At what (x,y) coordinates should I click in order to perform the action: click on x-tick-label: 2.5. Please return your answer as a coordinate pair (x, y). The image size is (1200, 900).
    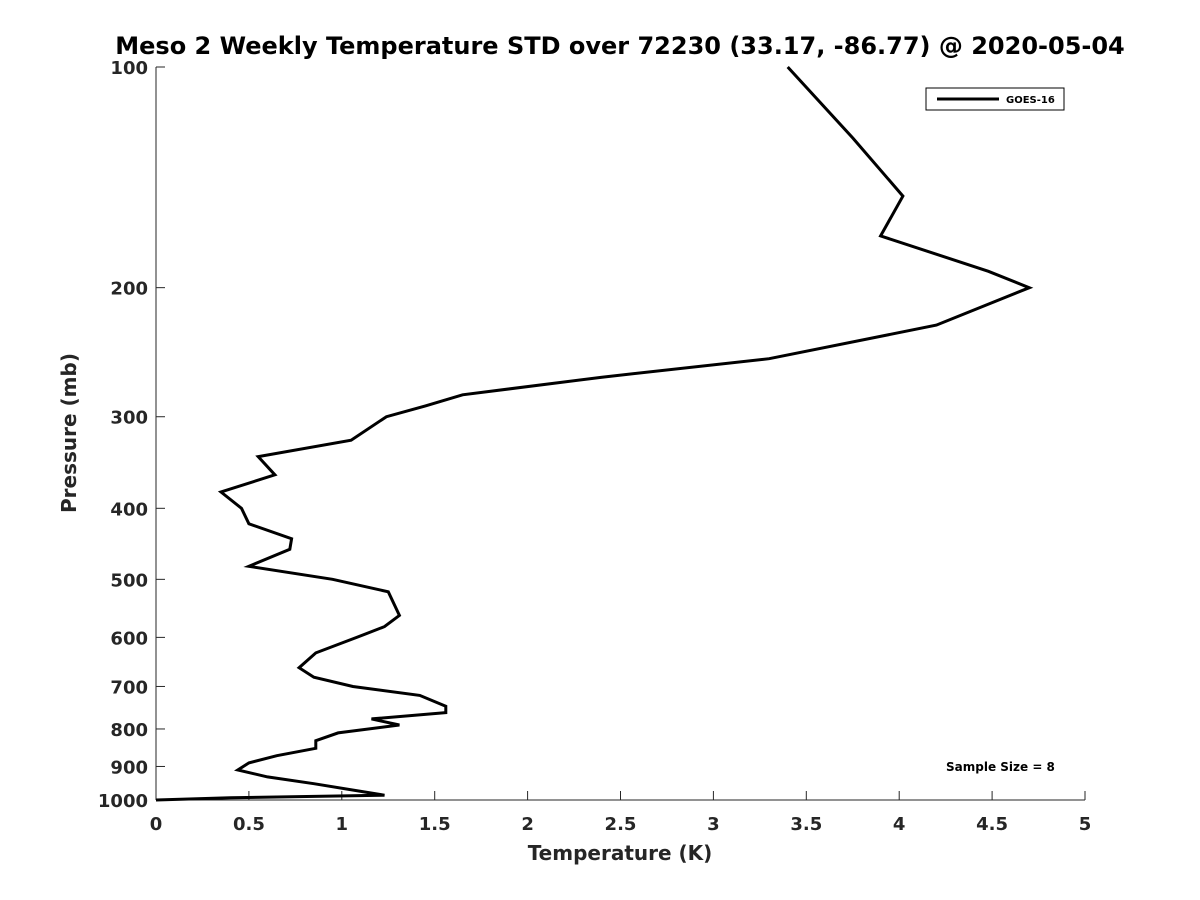
    Looking at the image, I should click on (621, 824).